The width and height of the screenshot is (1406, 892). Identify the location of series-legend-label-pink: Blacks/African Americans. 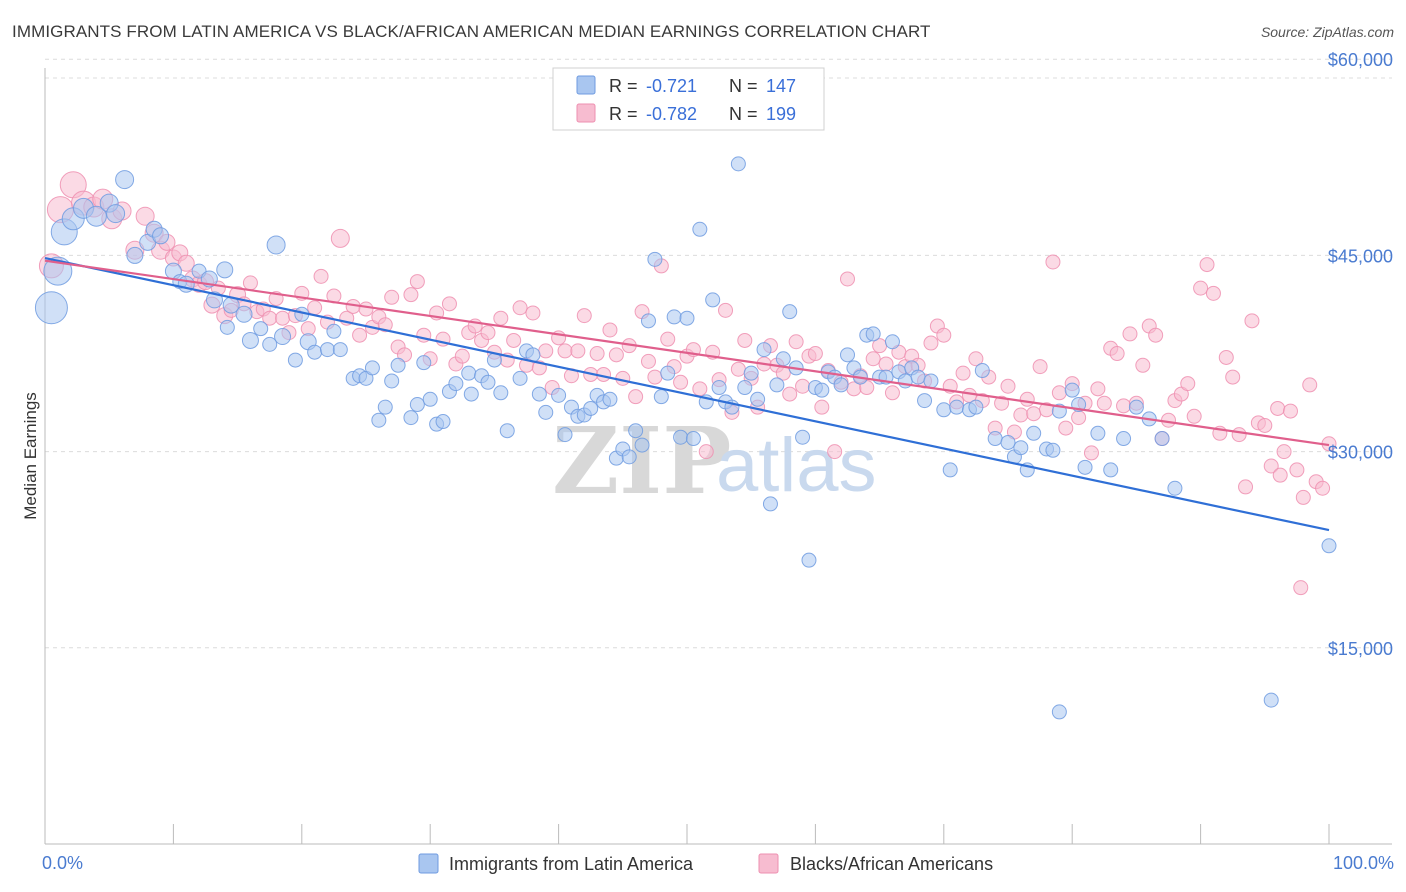
(891, 864).